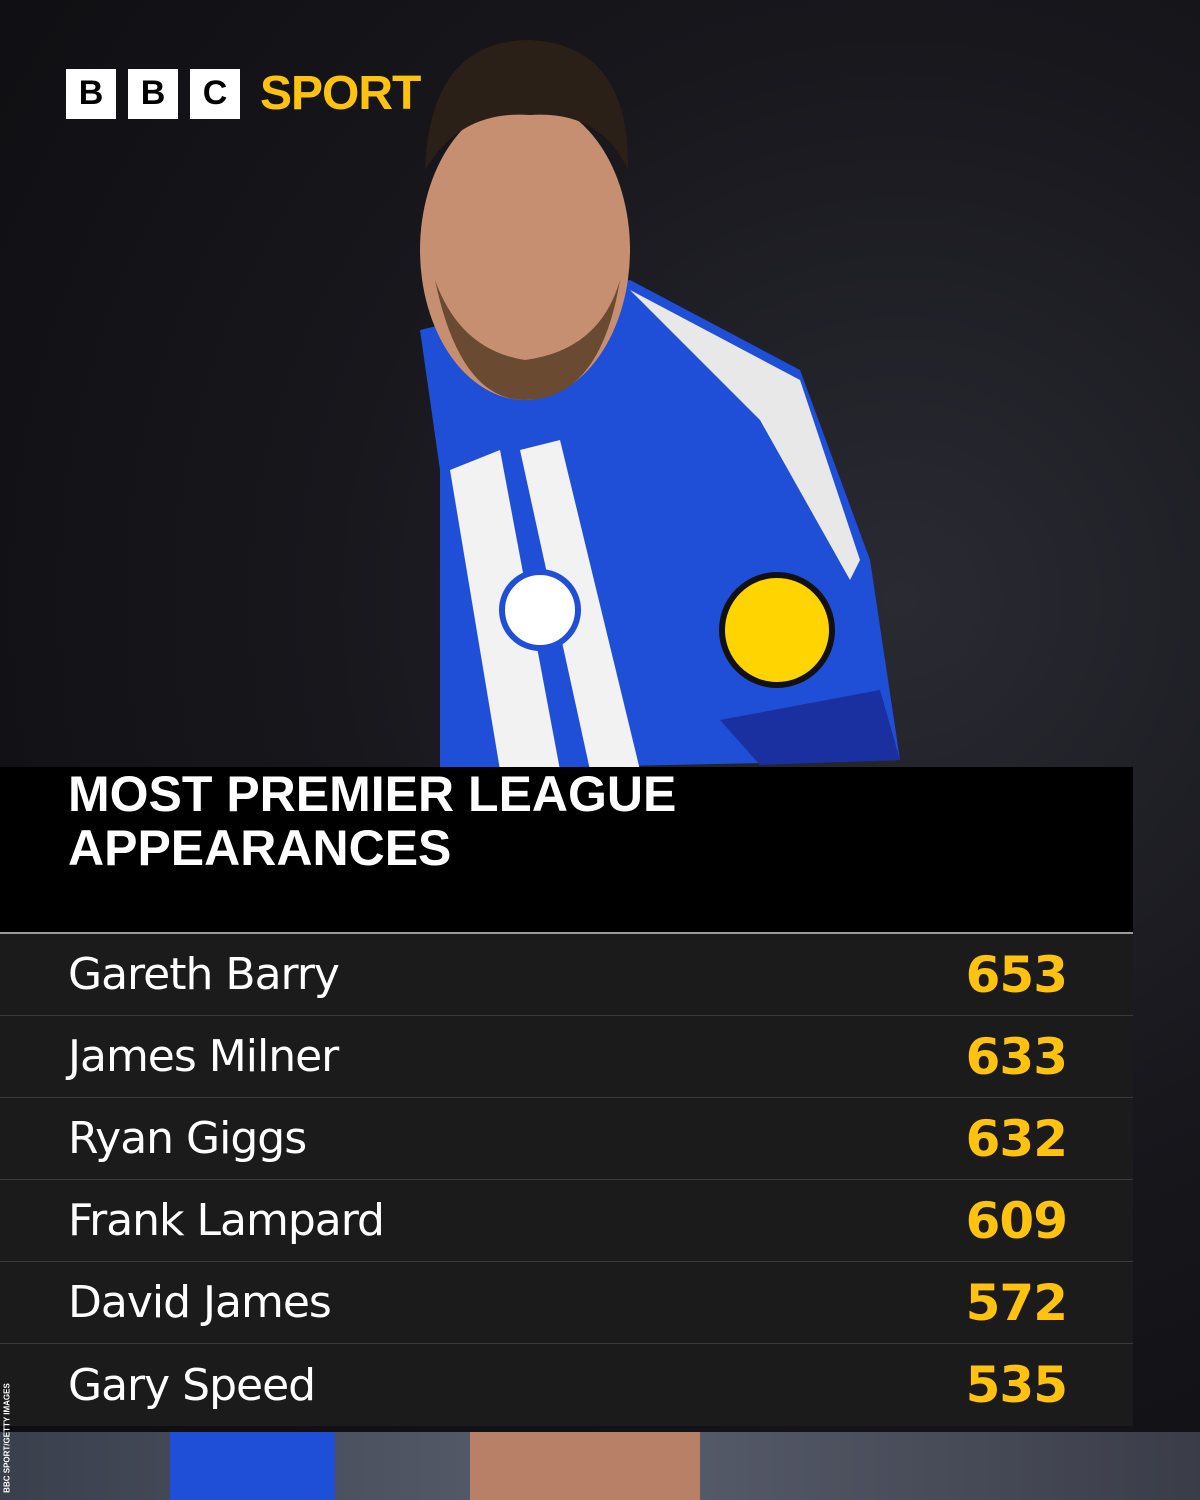  Describe the element at coordinates (1016, 1220) in the screenshot. I see `appearances-value: 609` at that location.